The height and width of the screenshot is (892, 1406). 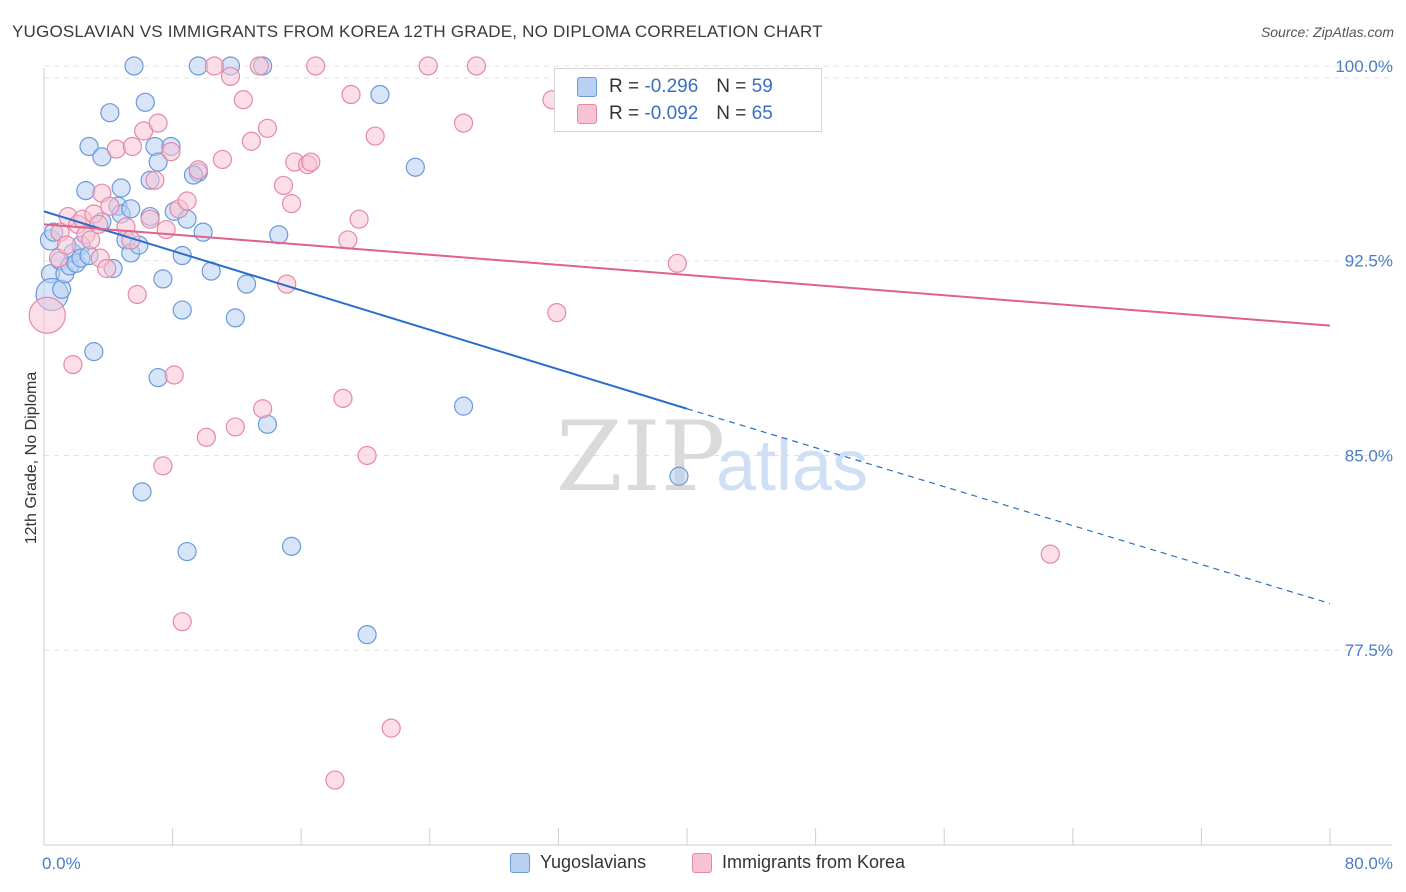 What do you see at coordinates (1364, 66) in the screenshot?
I see `y-tick-label: 100.0%` at bounding box center [1364, 66].